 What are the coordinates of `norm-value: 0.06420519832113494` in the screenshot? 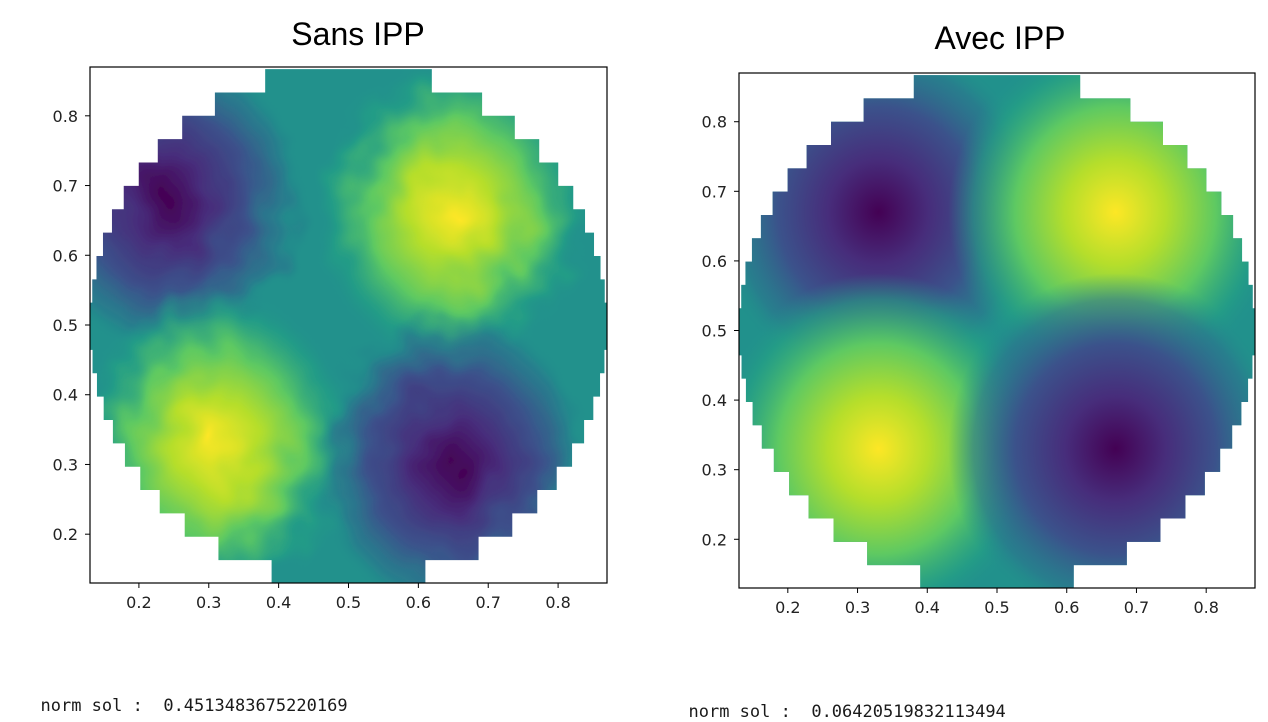 It's located at (908, 712).